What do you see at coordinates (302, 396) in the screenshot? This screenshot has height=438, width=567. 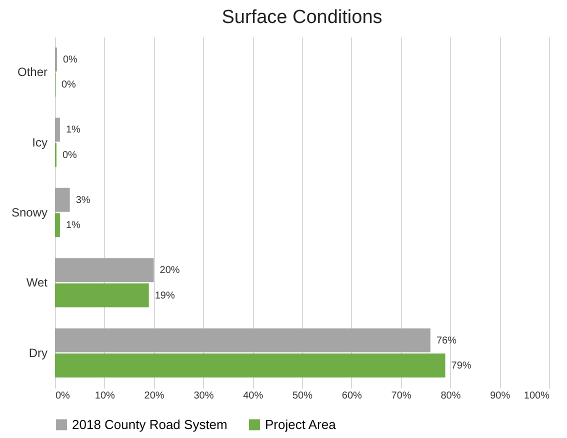 I see `x-tick-label: 50%` at bounding box center [302, 396].